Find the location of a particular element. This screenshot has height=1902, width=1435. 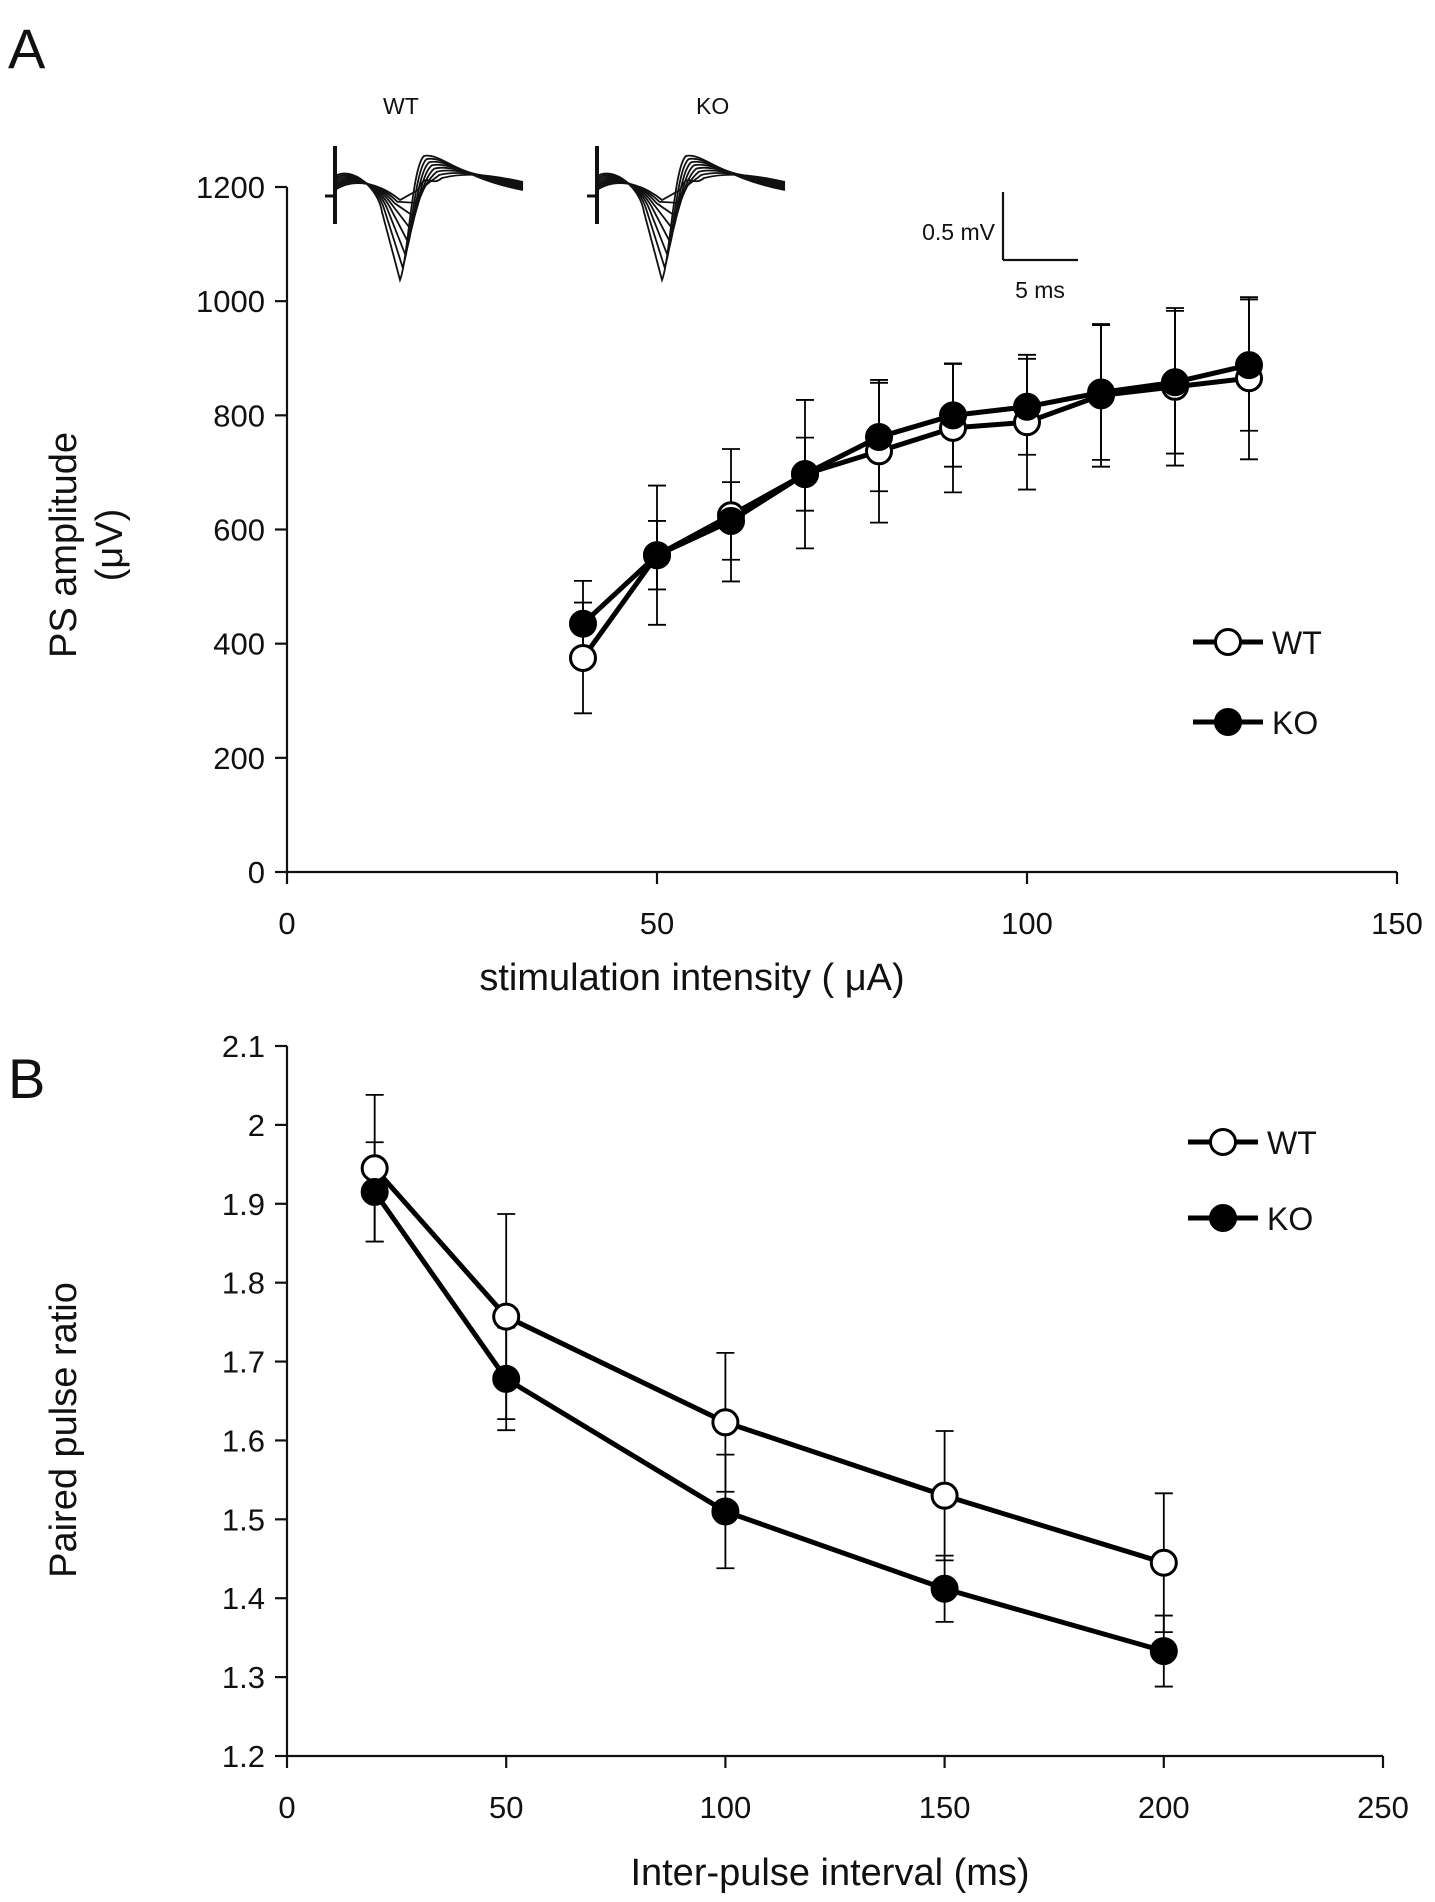

panel-b-y-tick-label: 1.7 is located at coordinates (243, 1362).